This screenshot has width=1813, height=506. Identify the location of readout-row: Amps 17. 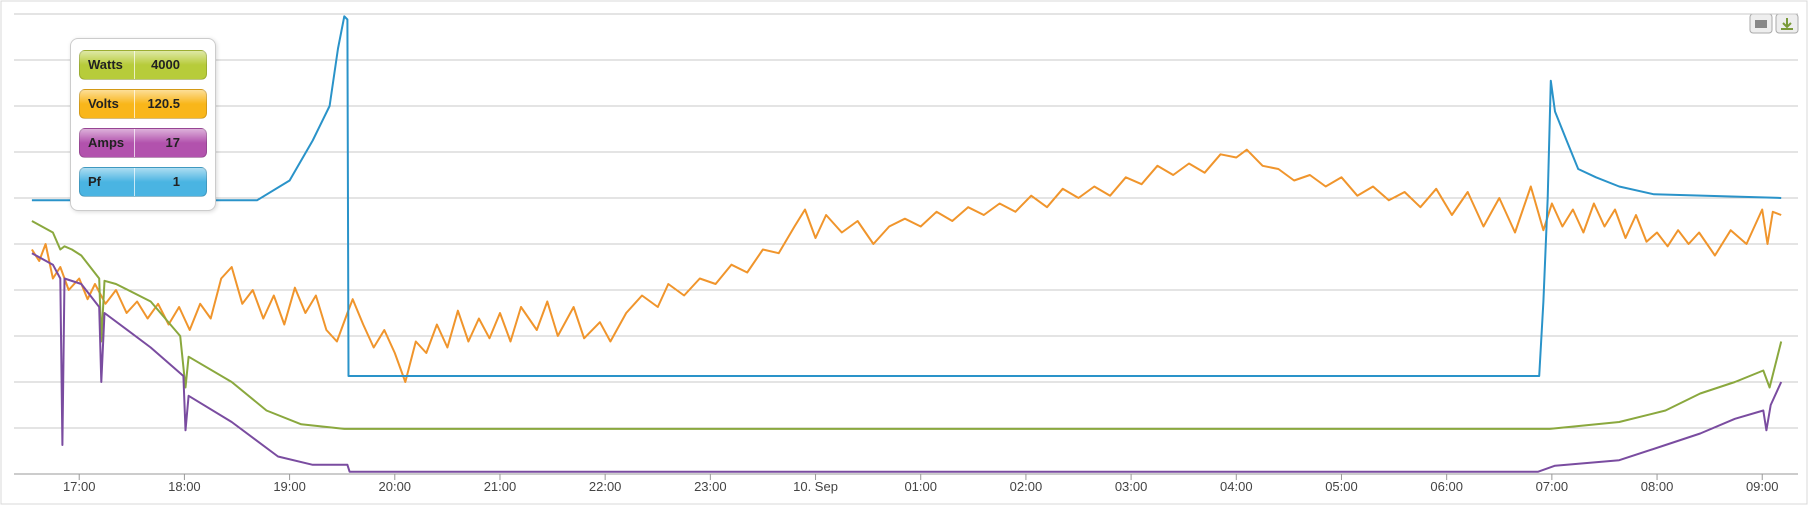
(143, 143).